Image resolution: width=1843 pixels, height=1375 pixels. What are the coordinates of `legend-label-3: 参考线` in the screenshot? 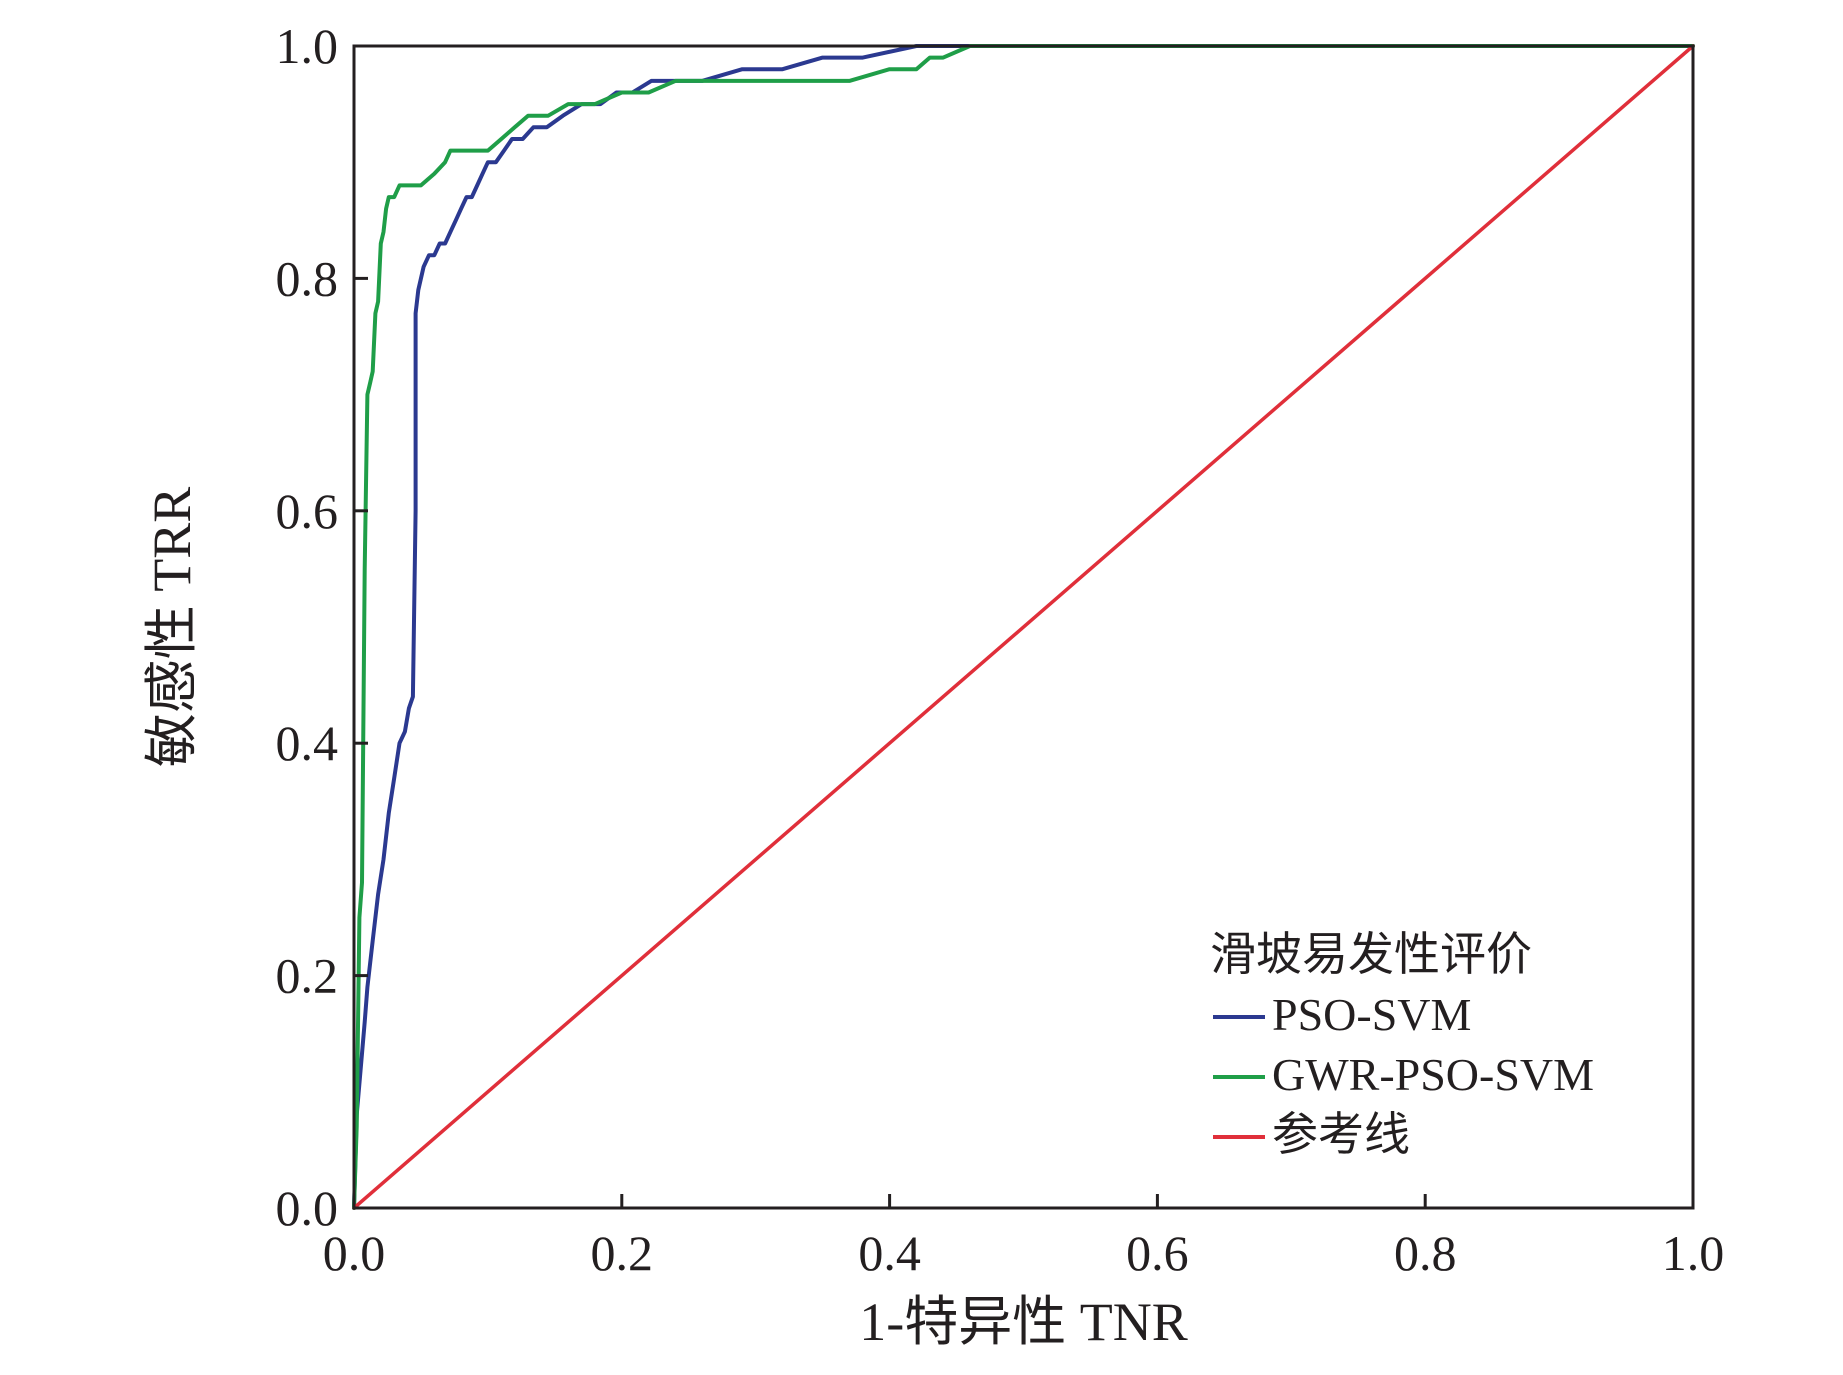 It's located at (1341, 1134).